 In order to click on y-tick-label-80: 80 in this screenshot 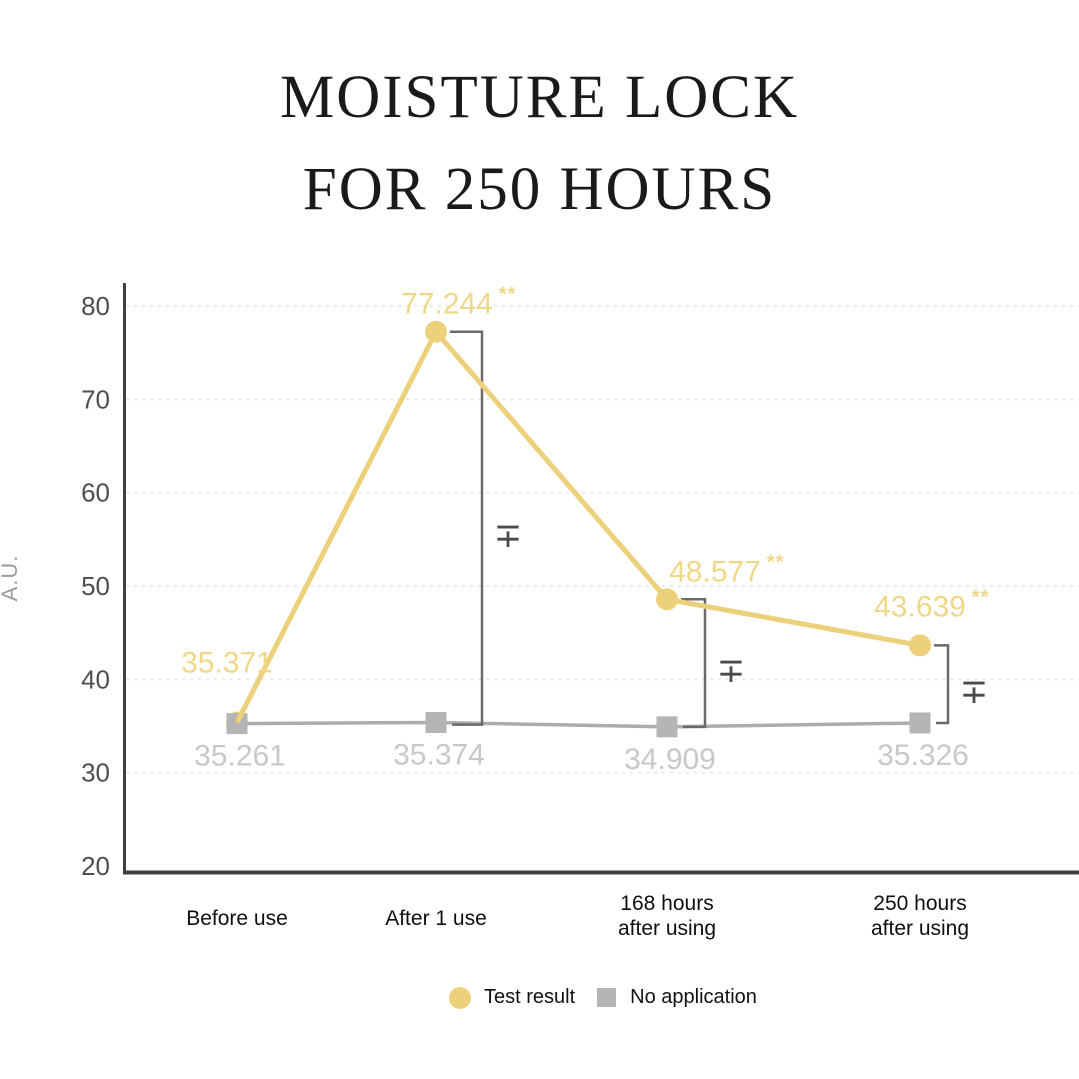, I will do `click(95, 306)`.